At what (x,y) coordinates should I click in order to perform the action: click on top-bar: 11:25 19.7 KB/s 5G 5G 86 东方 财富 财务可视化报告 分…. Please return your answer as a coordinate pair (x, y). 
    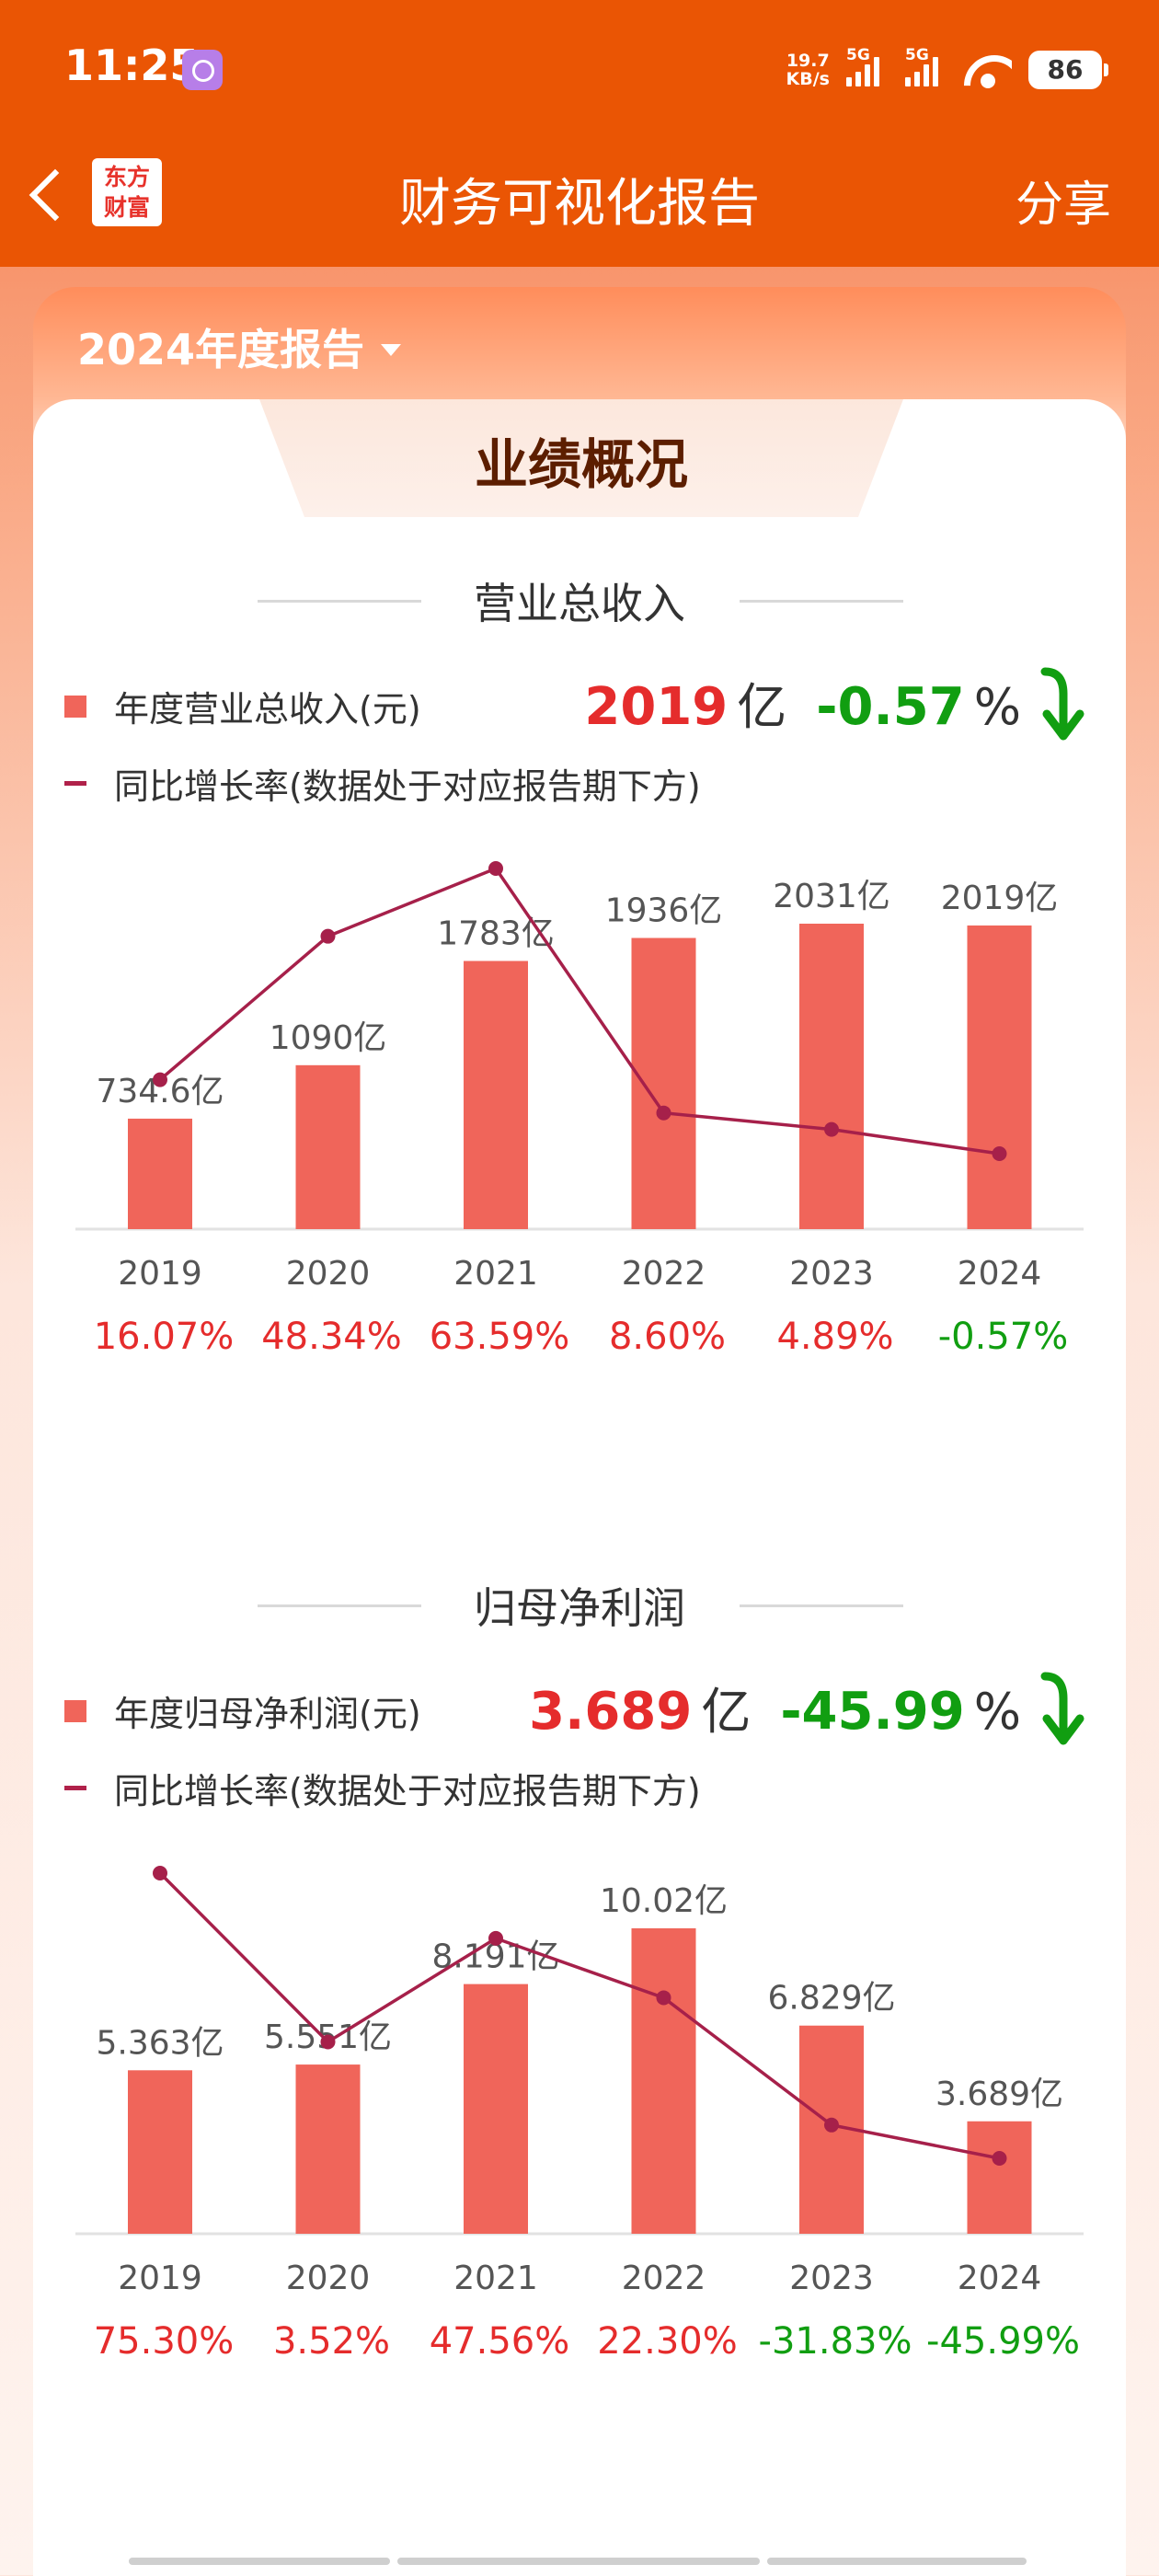
    Looking at the image, I should click on (579, 133).